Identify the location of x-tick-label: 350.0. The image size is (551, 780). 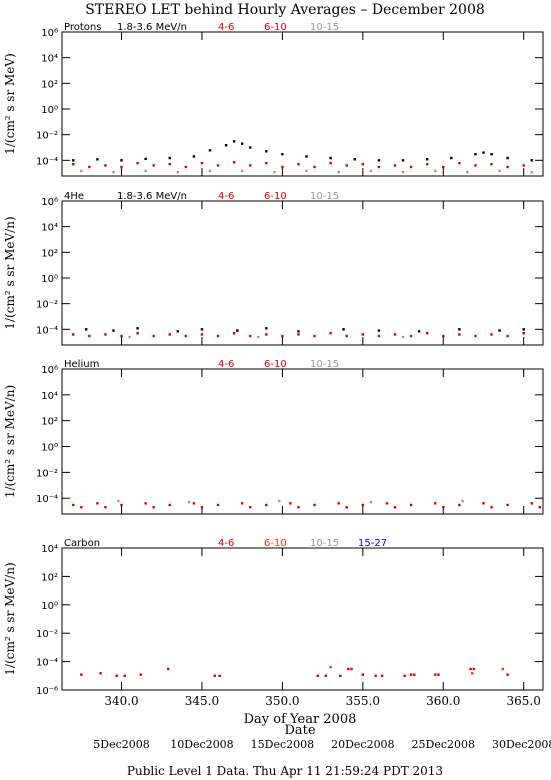
(282, 701).